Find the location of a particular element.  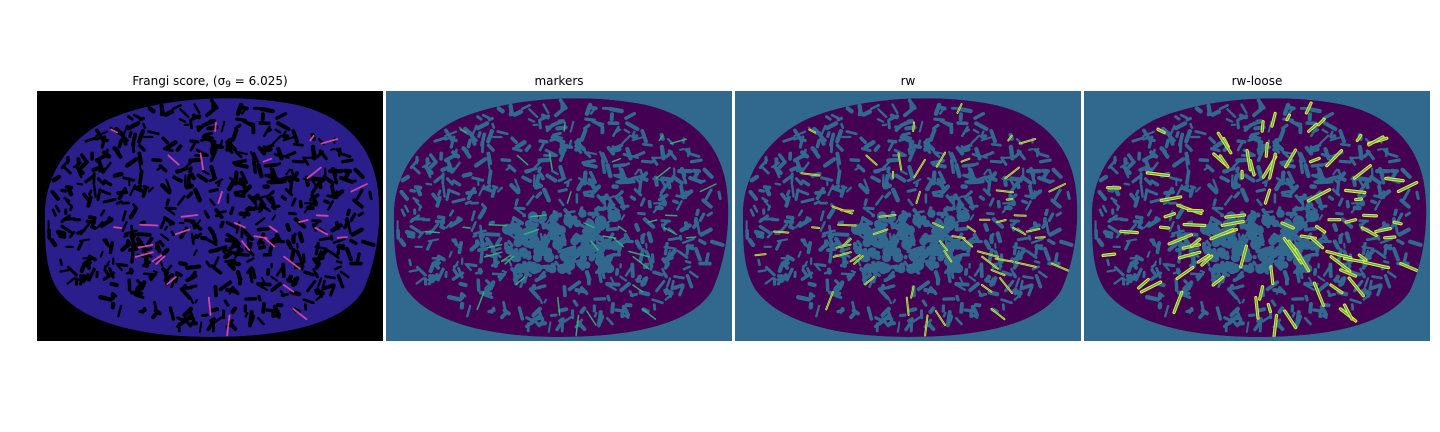

markers-title: markers is located at coordinates (559, 81).